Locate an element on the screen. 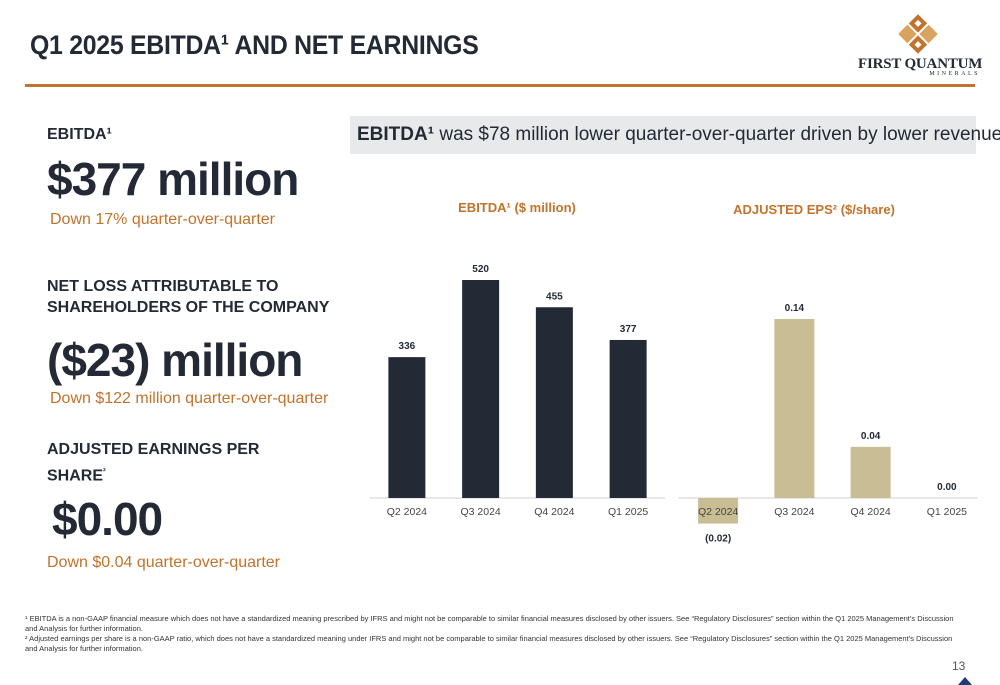  header-divider is located at coordinates (500, 85).